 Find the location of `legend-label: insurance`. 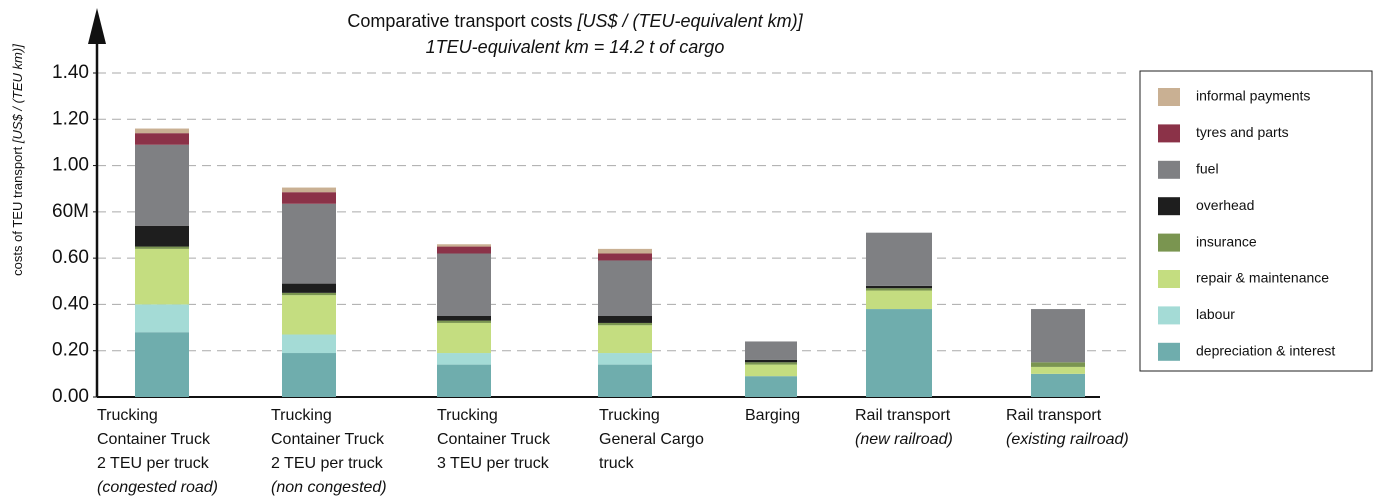

legend-label: insurance is located at coordinates (1226, 241).